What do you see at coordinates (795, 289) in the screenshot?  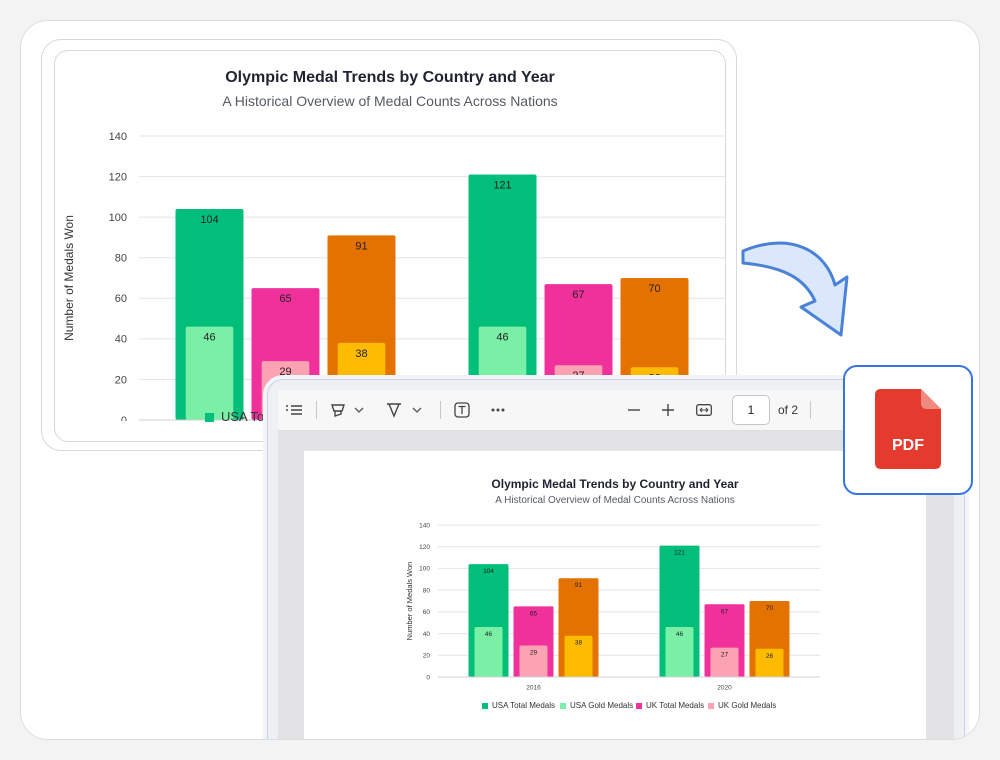 I see `curved-arrow-icon` at bounding box center [795, 289].